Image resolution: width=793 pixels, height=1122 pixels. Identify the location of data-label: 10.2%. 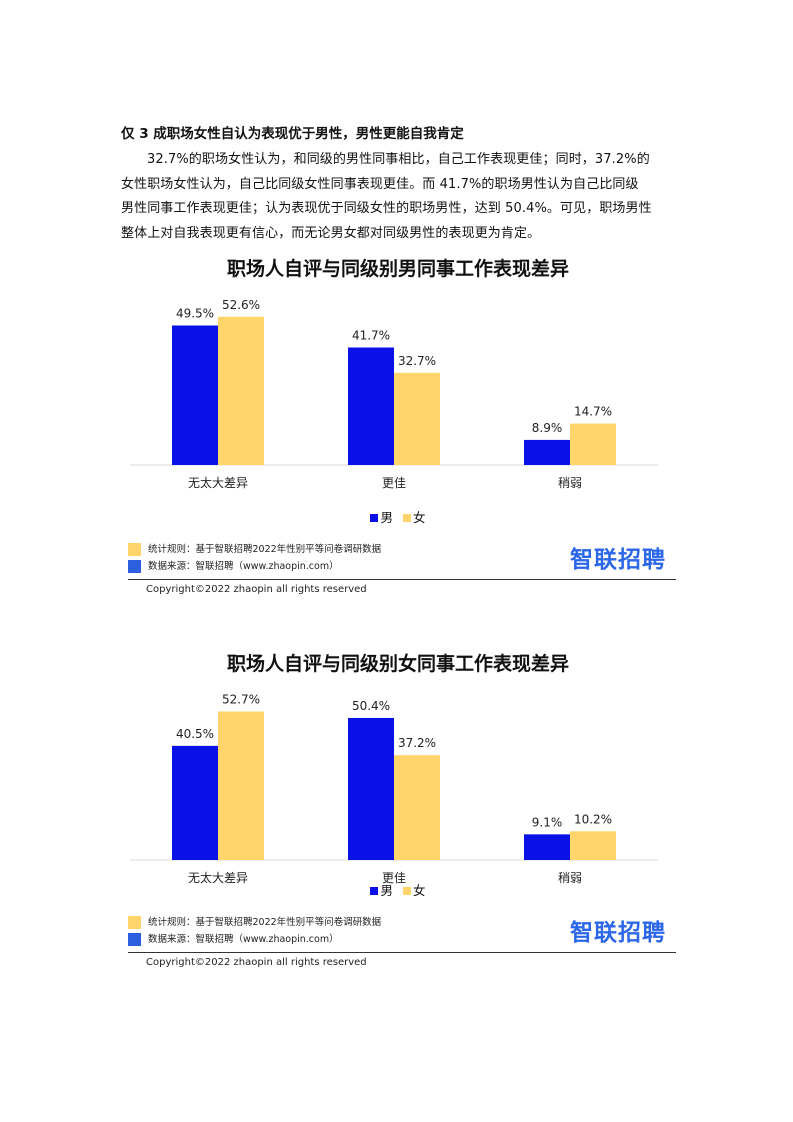
(593, 819).